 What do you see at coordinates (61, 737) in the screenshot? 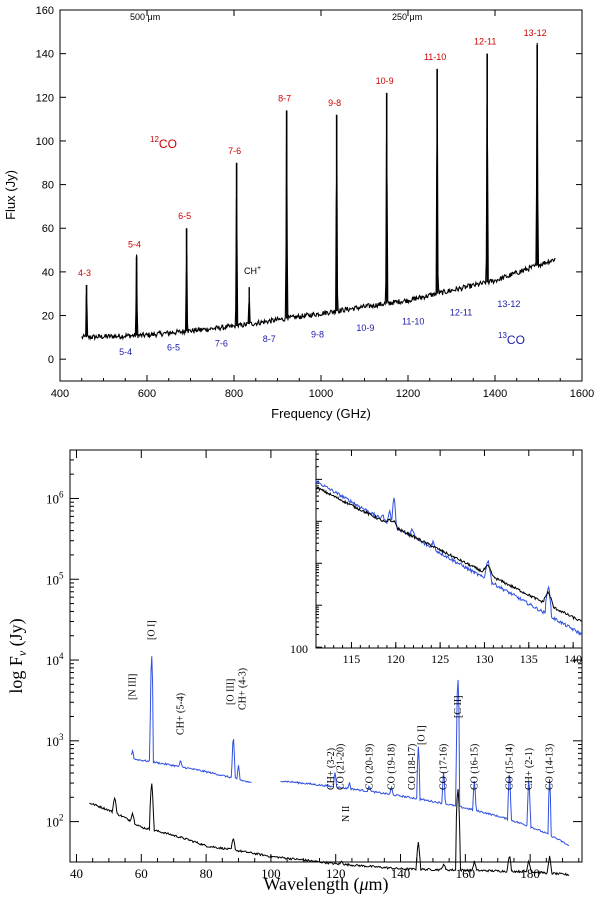
I see `bottom-y-tick-exp: 3` at bounding box center [61, 737].